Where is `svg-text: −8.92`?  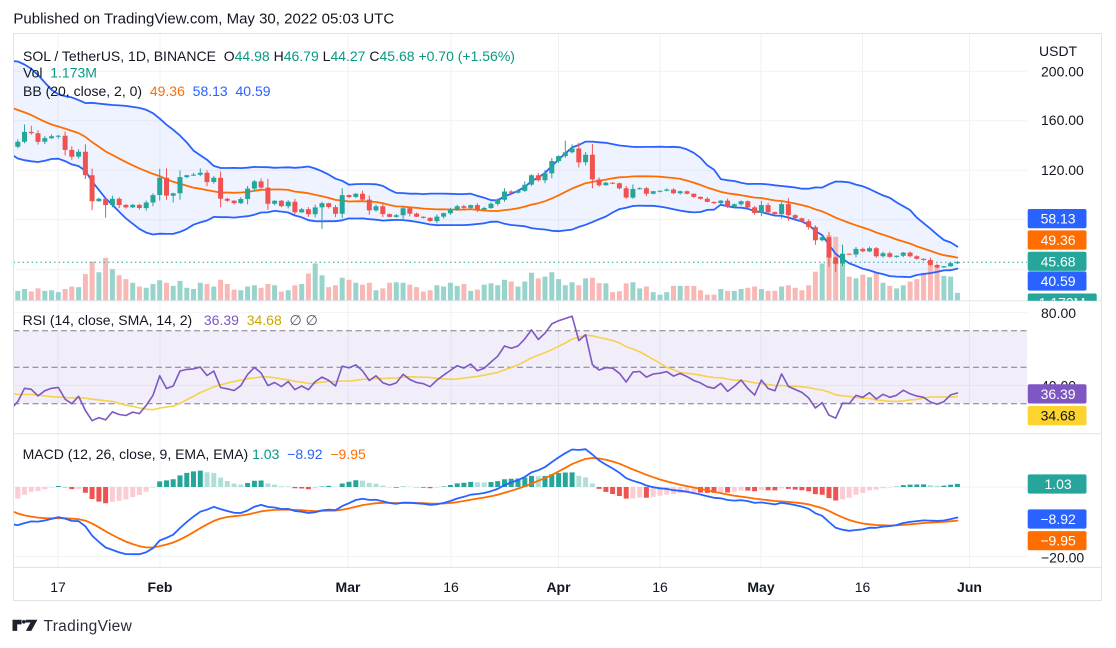 svg-text: −8.92 is located at coordinates (1058, 519).